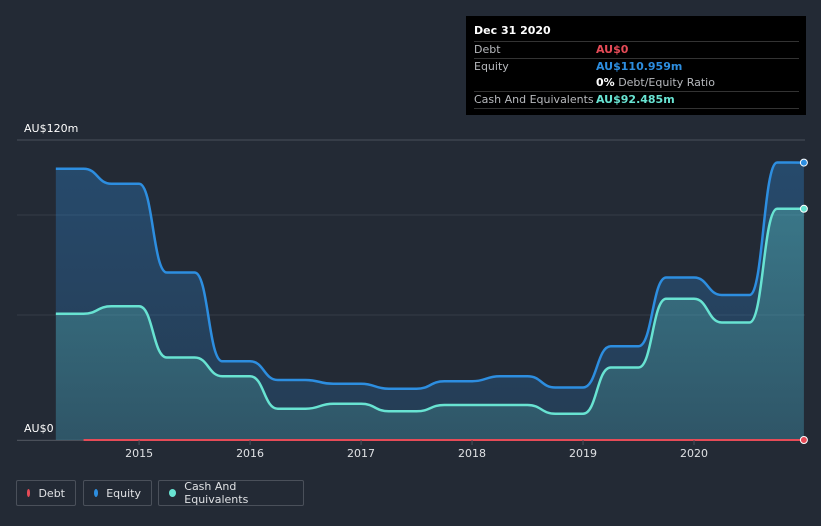 This screenshot has height=526, width=821. I want to click on x-tick-label-2016: 2016, so click(250, 453).